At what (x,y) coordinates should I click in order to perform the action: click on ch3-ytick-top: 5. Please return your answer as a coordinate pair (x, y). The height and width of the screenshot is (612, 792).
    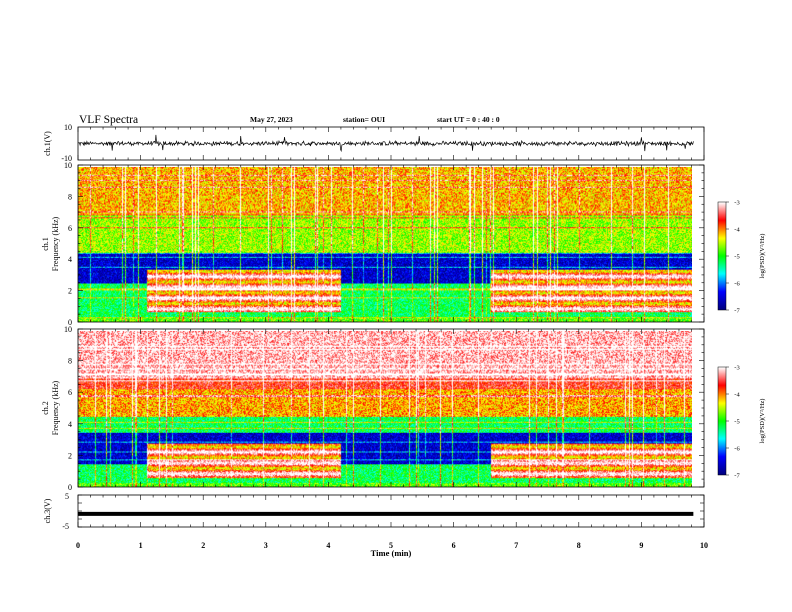
    Looking at the image, I should click on (67, 496).